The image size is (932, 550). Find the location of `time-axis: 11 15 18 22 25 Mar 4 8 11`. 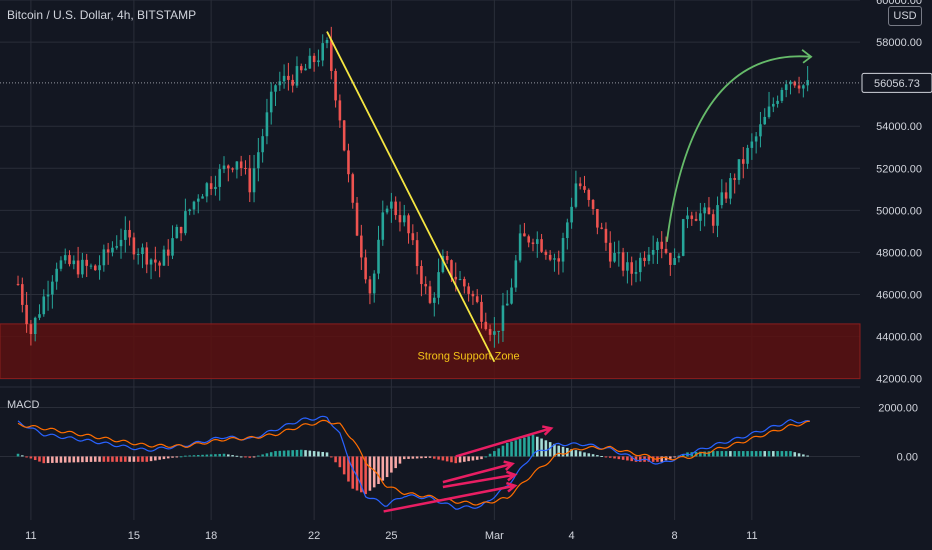

time-axis: 11 15 18 22 25 Mar 4 8 11 is located at coordinates (391, 536).